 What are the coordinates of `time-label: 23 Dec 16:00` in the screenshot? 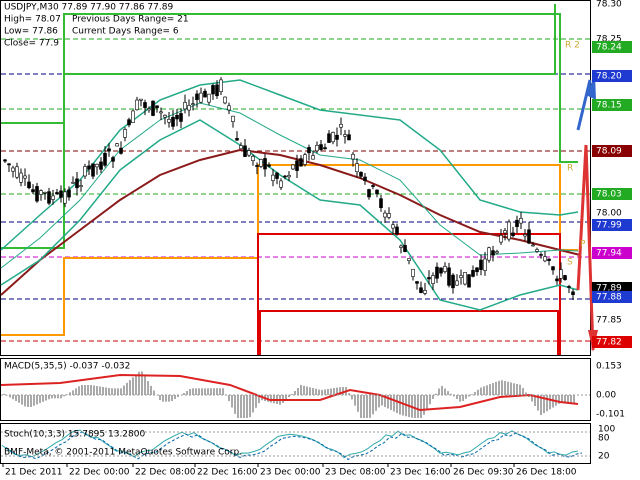 It's located at (420, 473).